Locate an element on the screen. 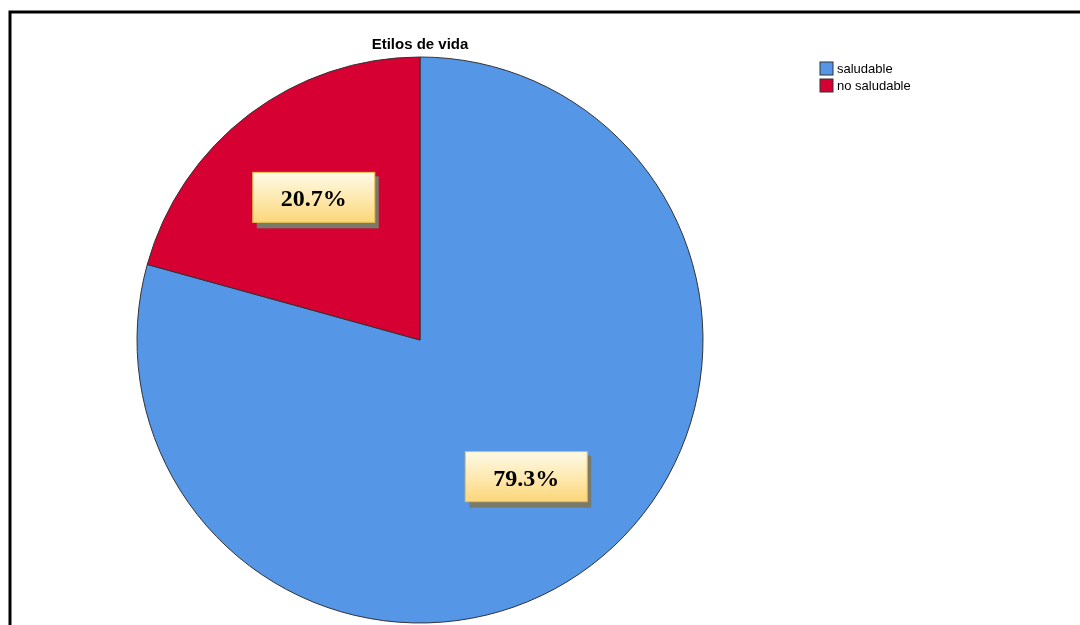 This screenshot has height=625, width=1080. legend-label: saludable is located at coordinates (865, 68).